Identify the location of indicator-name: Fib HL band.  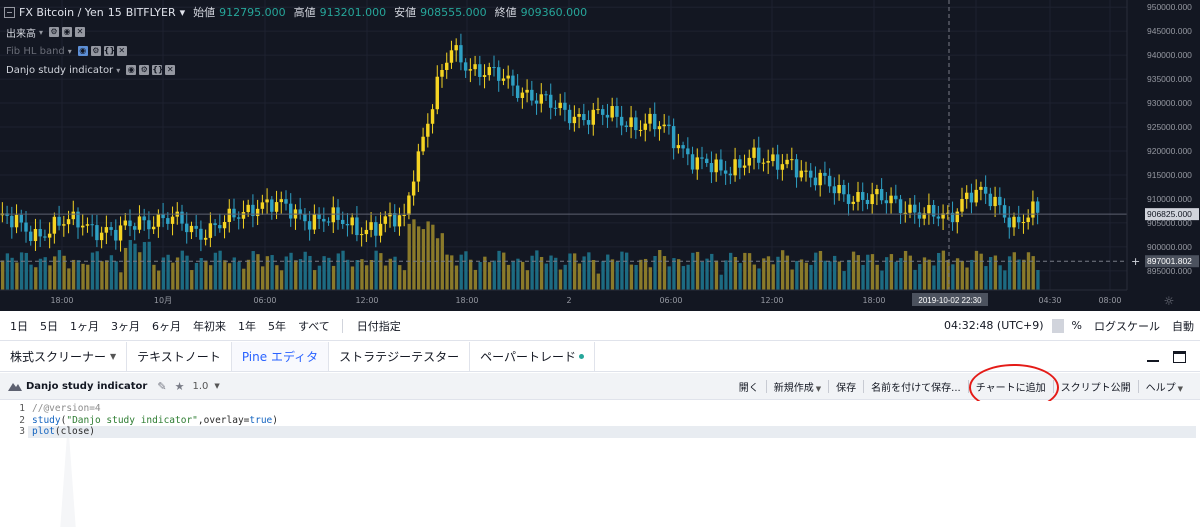
(35, 51).